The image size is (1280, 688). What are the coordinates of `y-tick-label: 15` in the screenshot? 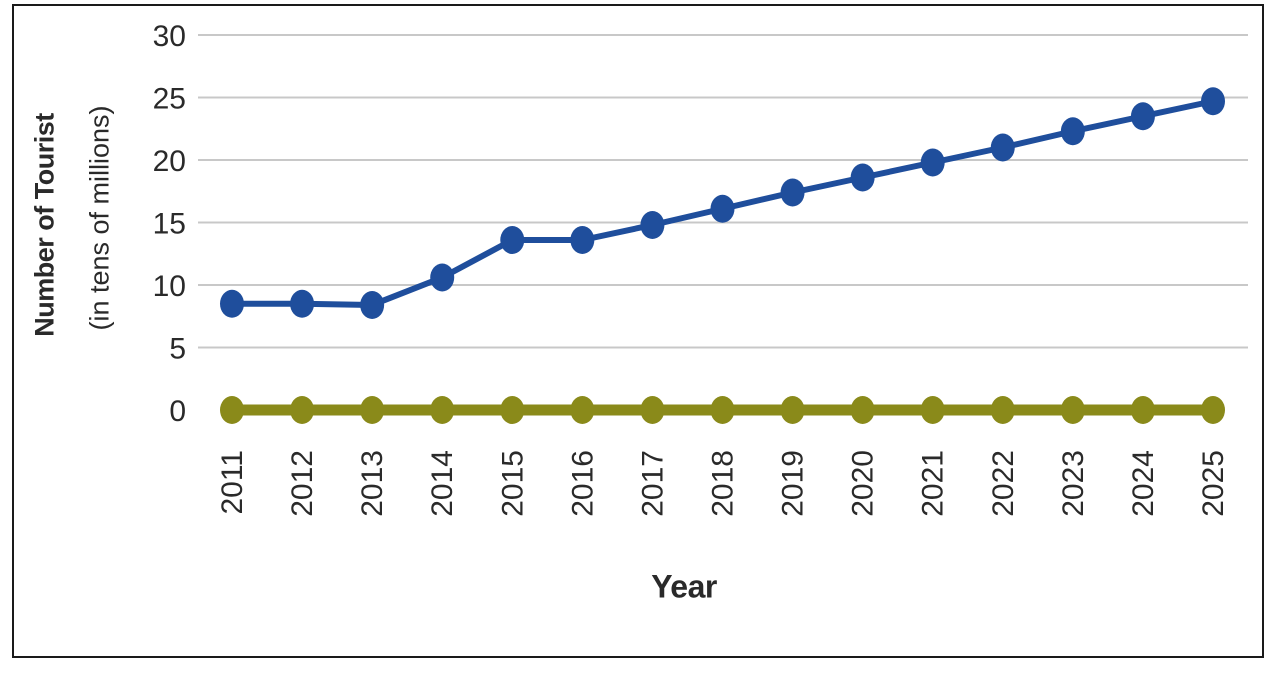 It's located at (169, 224).